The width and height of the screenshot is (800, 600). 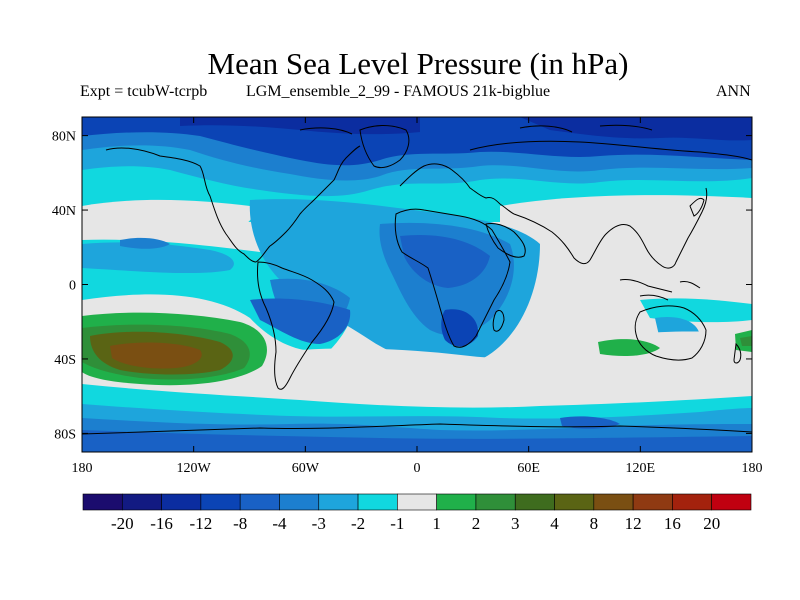 I want to click on lat-tick-label: 40N, so click(x=64, y=211).